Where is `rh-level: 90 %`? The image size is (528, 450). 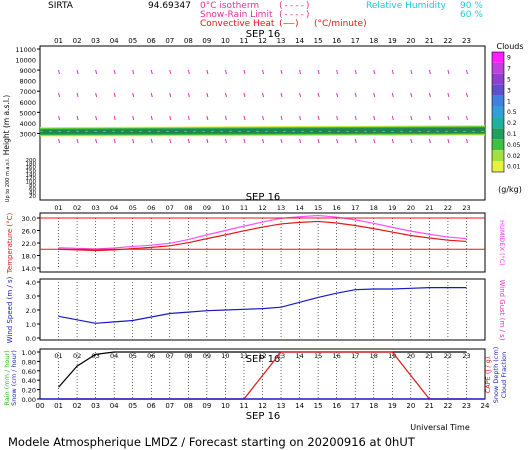 rh-level: 90 % is located at coordinates (471, 6).